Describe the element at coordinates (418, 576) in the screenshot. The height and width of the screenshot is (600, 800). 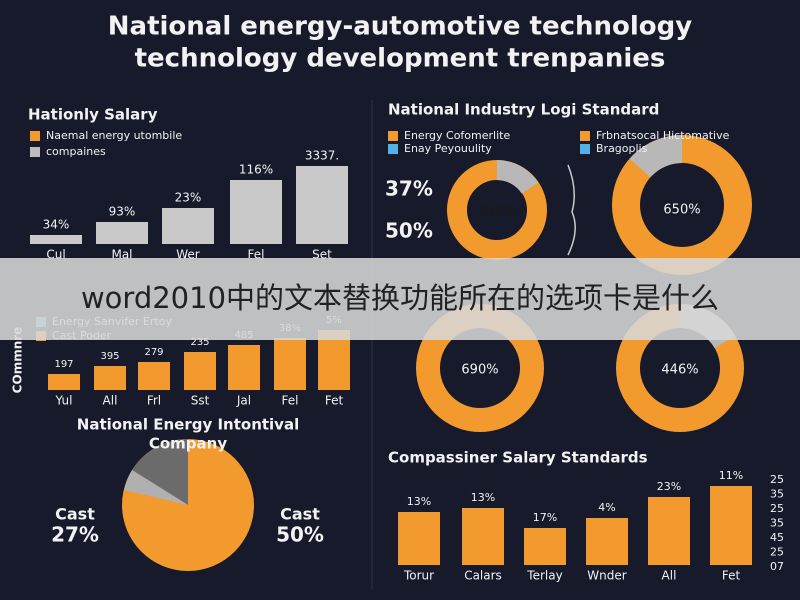
I see `category-label: Torur` at that location.